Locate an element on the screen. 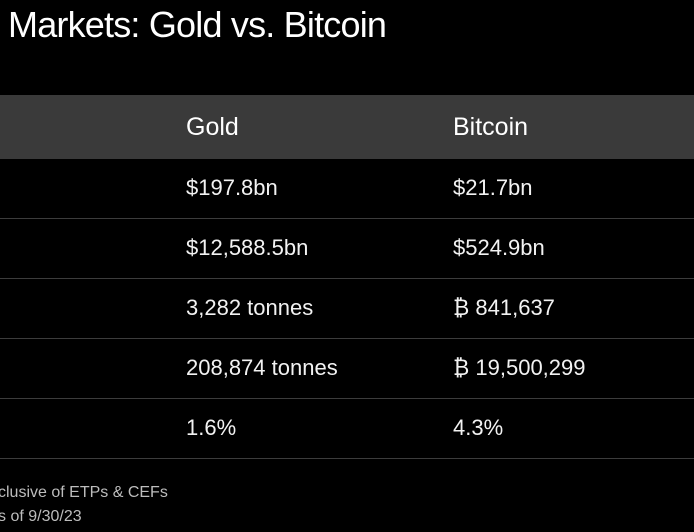 The width and height of the screenshot is (694, 532). table-row: $12,588.5bn $524.9bn is located at coordinates (347, 249).